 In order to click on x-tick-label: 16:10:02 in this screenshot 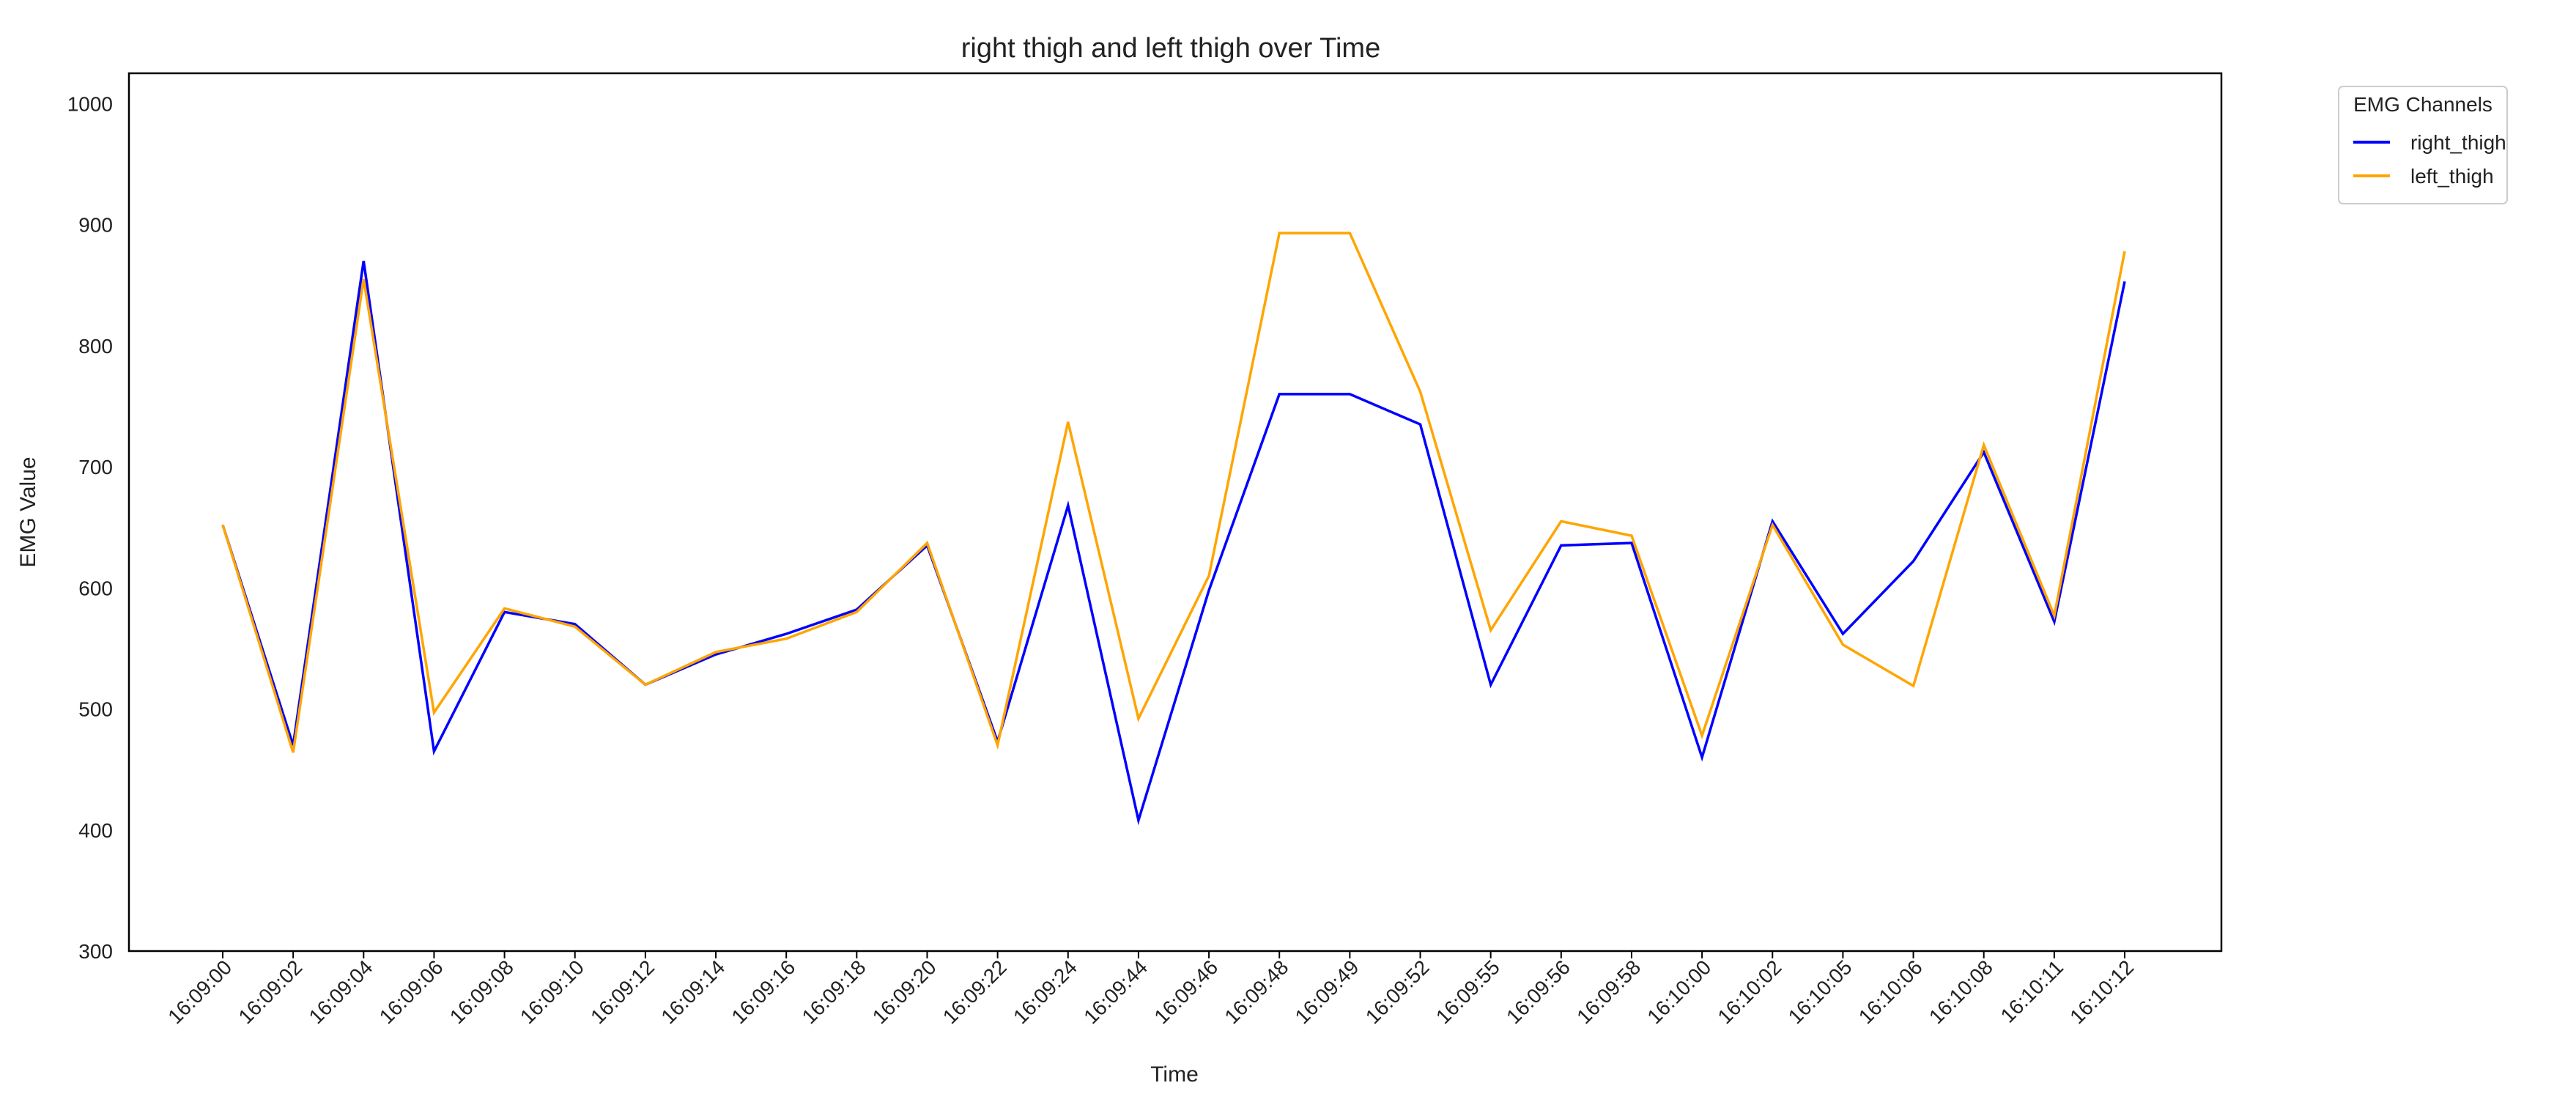, I will do `click(1750, 991)`.